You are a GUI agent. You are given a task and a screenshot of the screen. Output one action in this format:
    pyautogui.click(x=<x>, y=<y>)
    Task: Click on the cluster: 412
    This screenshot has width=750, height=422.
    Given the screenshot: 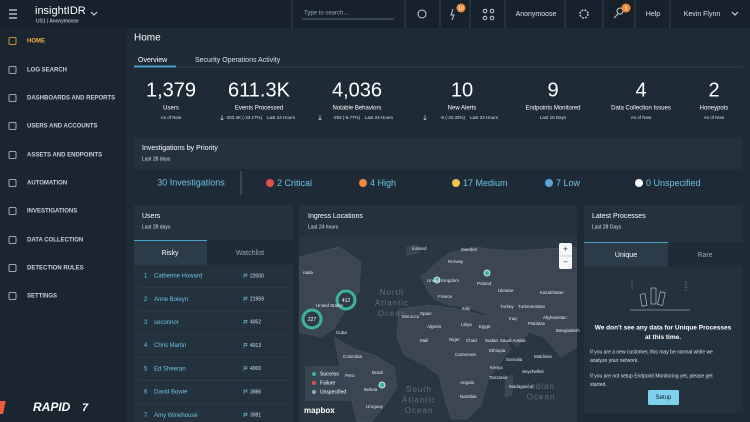 What is the action you would take?
    pyautogui.click(x=346, y=300)
    